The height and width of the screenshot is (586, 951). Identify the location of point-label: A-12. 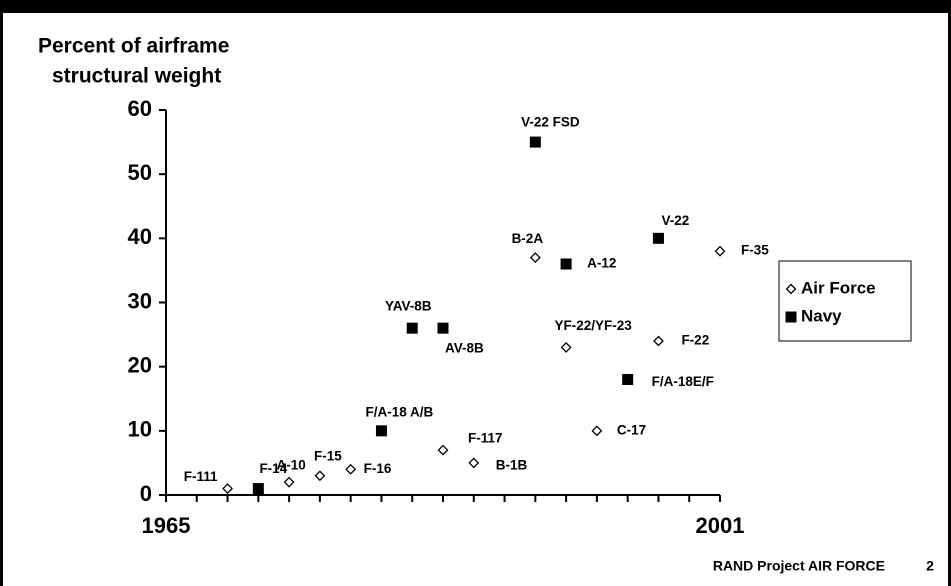
(601, 263).